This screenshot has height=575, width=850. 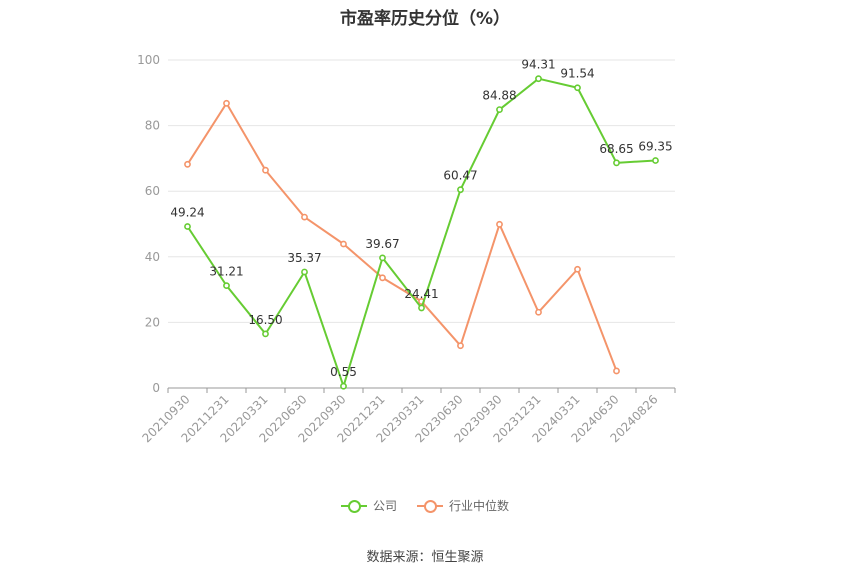 I want to click on legend-label-industry-median: 行业中位数, so click(x=479, y=506).